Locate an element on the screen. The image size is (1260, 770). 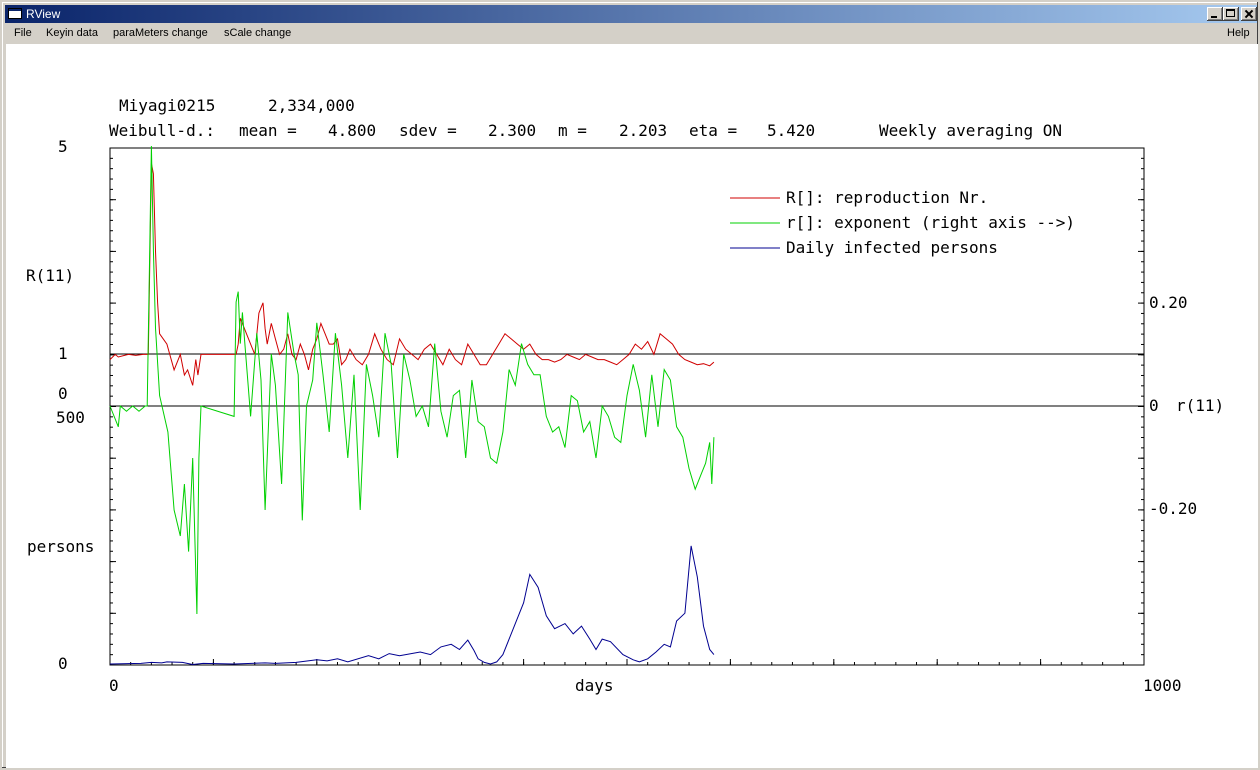
r-axis-max-label: 5 is located at coordinates (63, 146).